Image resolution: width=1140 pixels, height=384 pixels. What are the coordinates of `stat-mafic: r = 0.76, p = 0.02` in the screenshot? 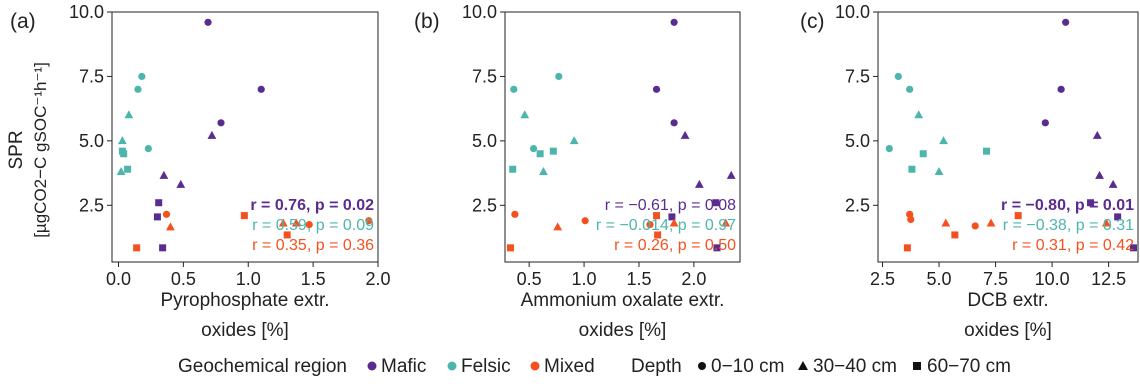 It's located at (312, 205).